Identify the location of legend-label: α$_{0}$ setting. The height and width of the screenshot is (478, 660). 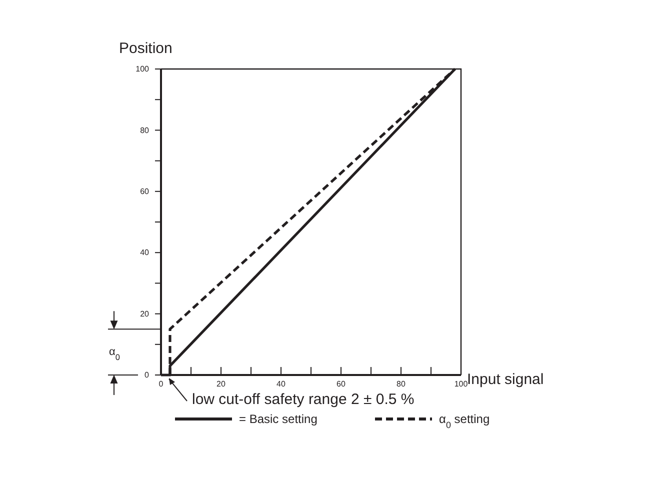
(464, 421).